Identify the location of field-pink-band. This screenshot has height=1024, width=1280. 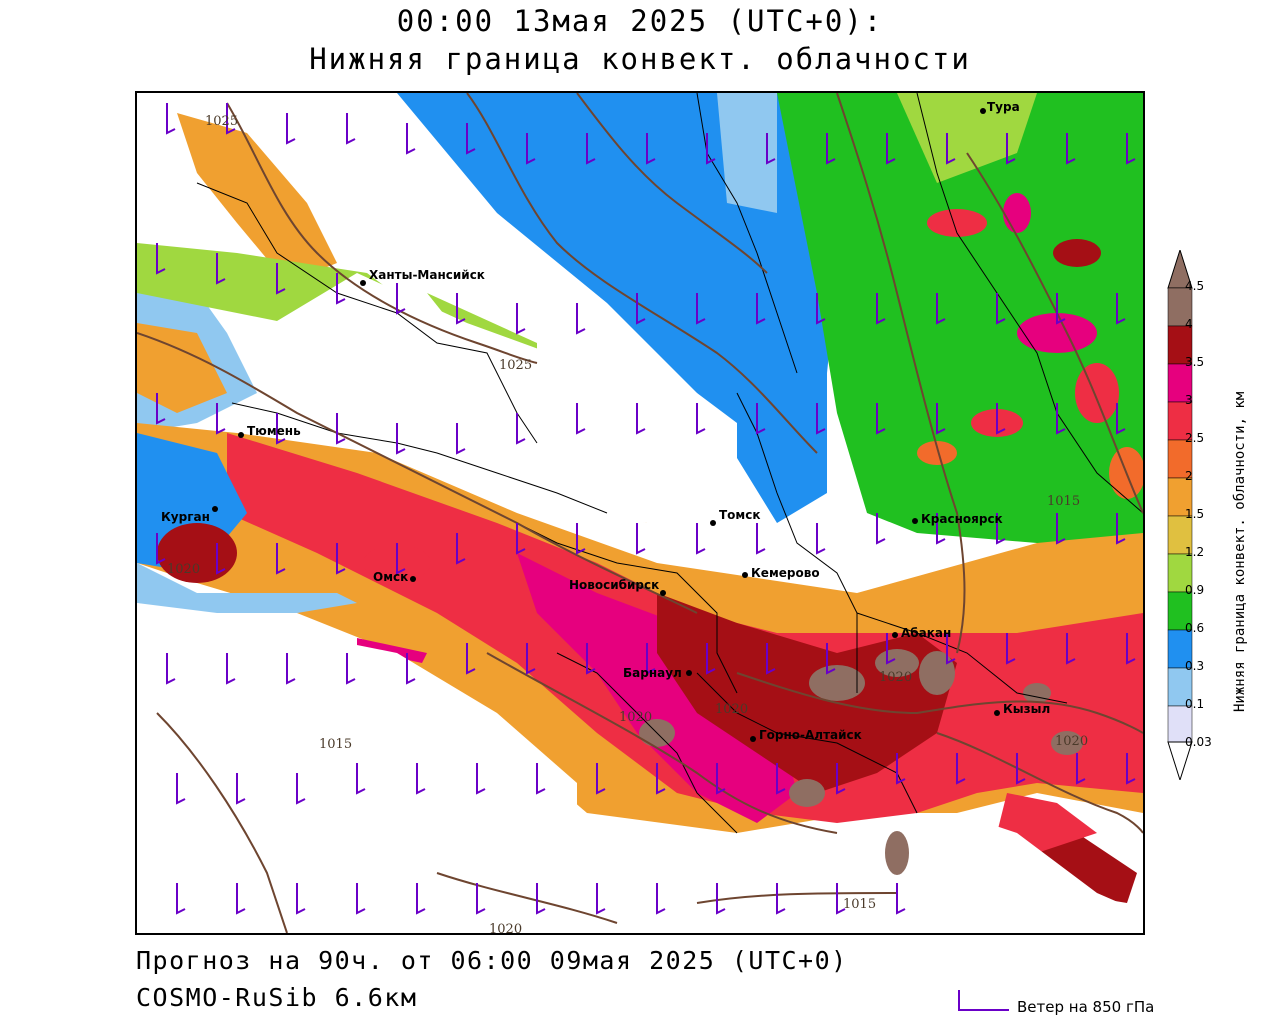
(657, 688).